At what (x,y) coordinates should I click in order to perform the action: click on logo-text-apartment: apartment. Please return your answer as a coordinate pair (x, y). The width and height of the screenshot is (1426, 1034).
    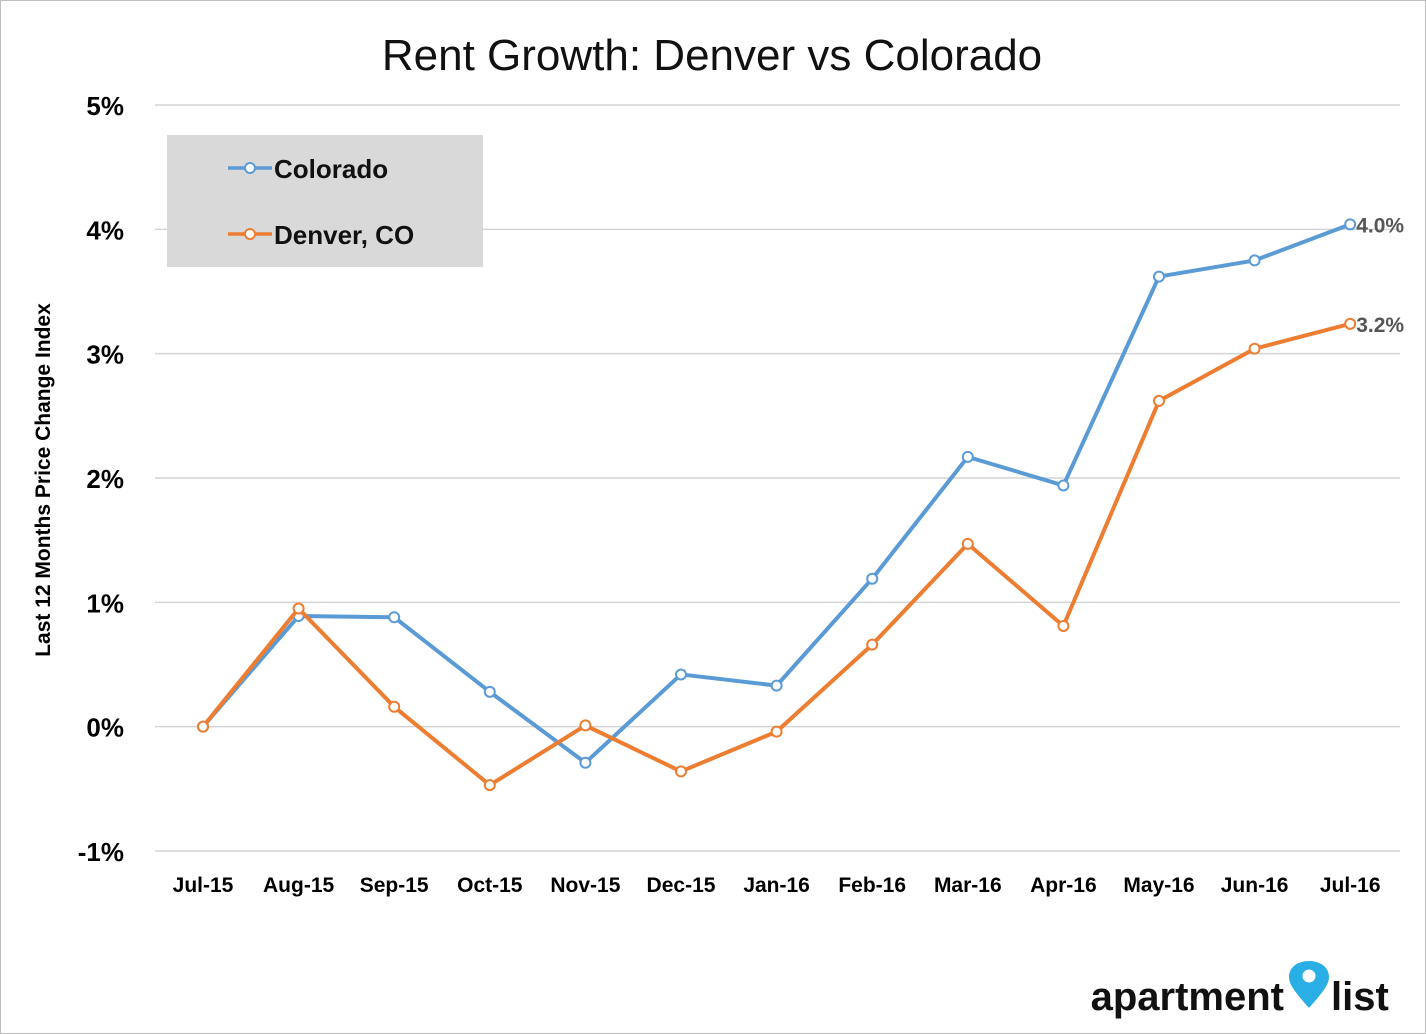
    Looking at the image, I should click on (1187, 997).